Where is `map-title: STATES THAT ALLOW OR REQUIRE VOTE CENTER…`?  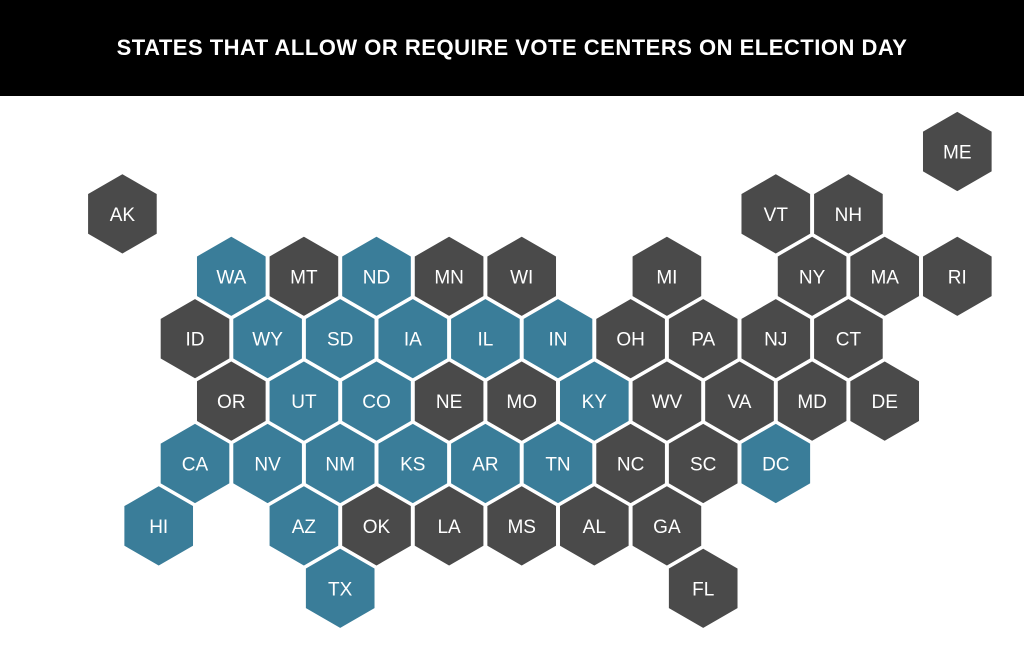
map-title: STATES THAT ALLOW OR REQUIRE VOTE CENTER… is located at coordinates (512, 47).